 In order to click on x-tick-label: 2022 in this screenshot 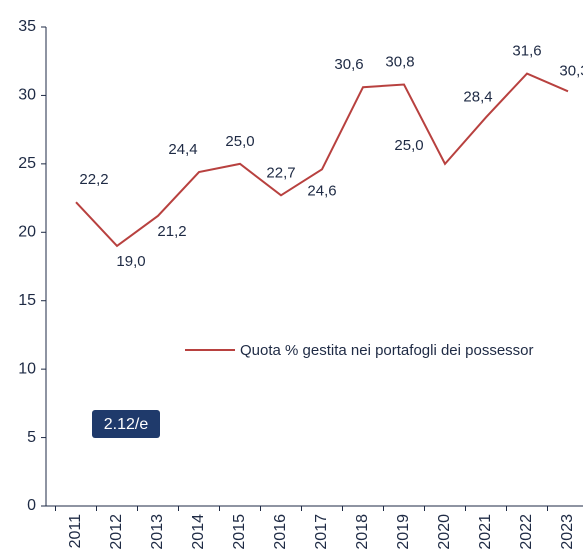, I will do `click(526, 532)`.